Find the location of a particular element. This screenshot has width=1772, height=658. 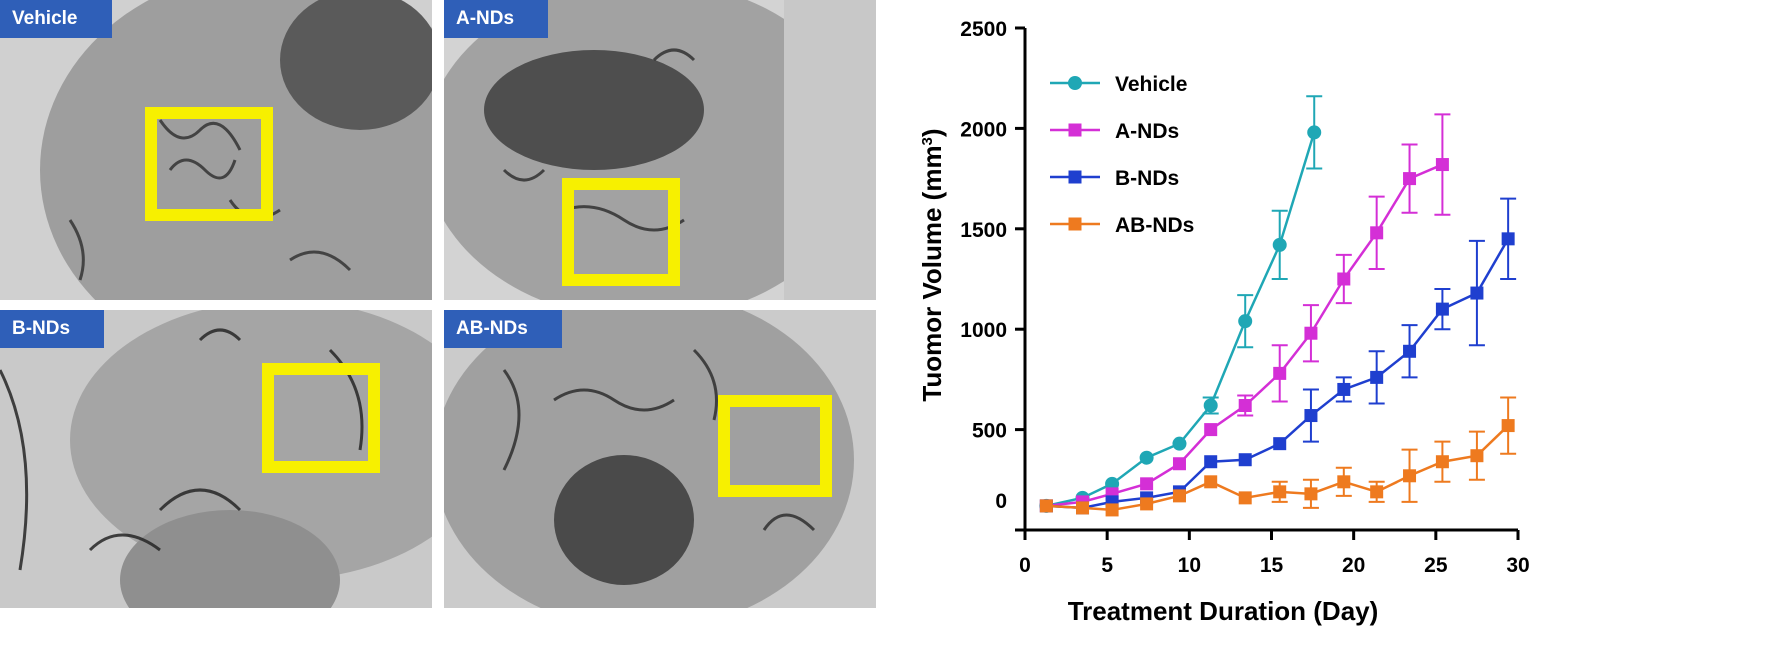

micrograph-vehicle is located at coordinates (216, 150).